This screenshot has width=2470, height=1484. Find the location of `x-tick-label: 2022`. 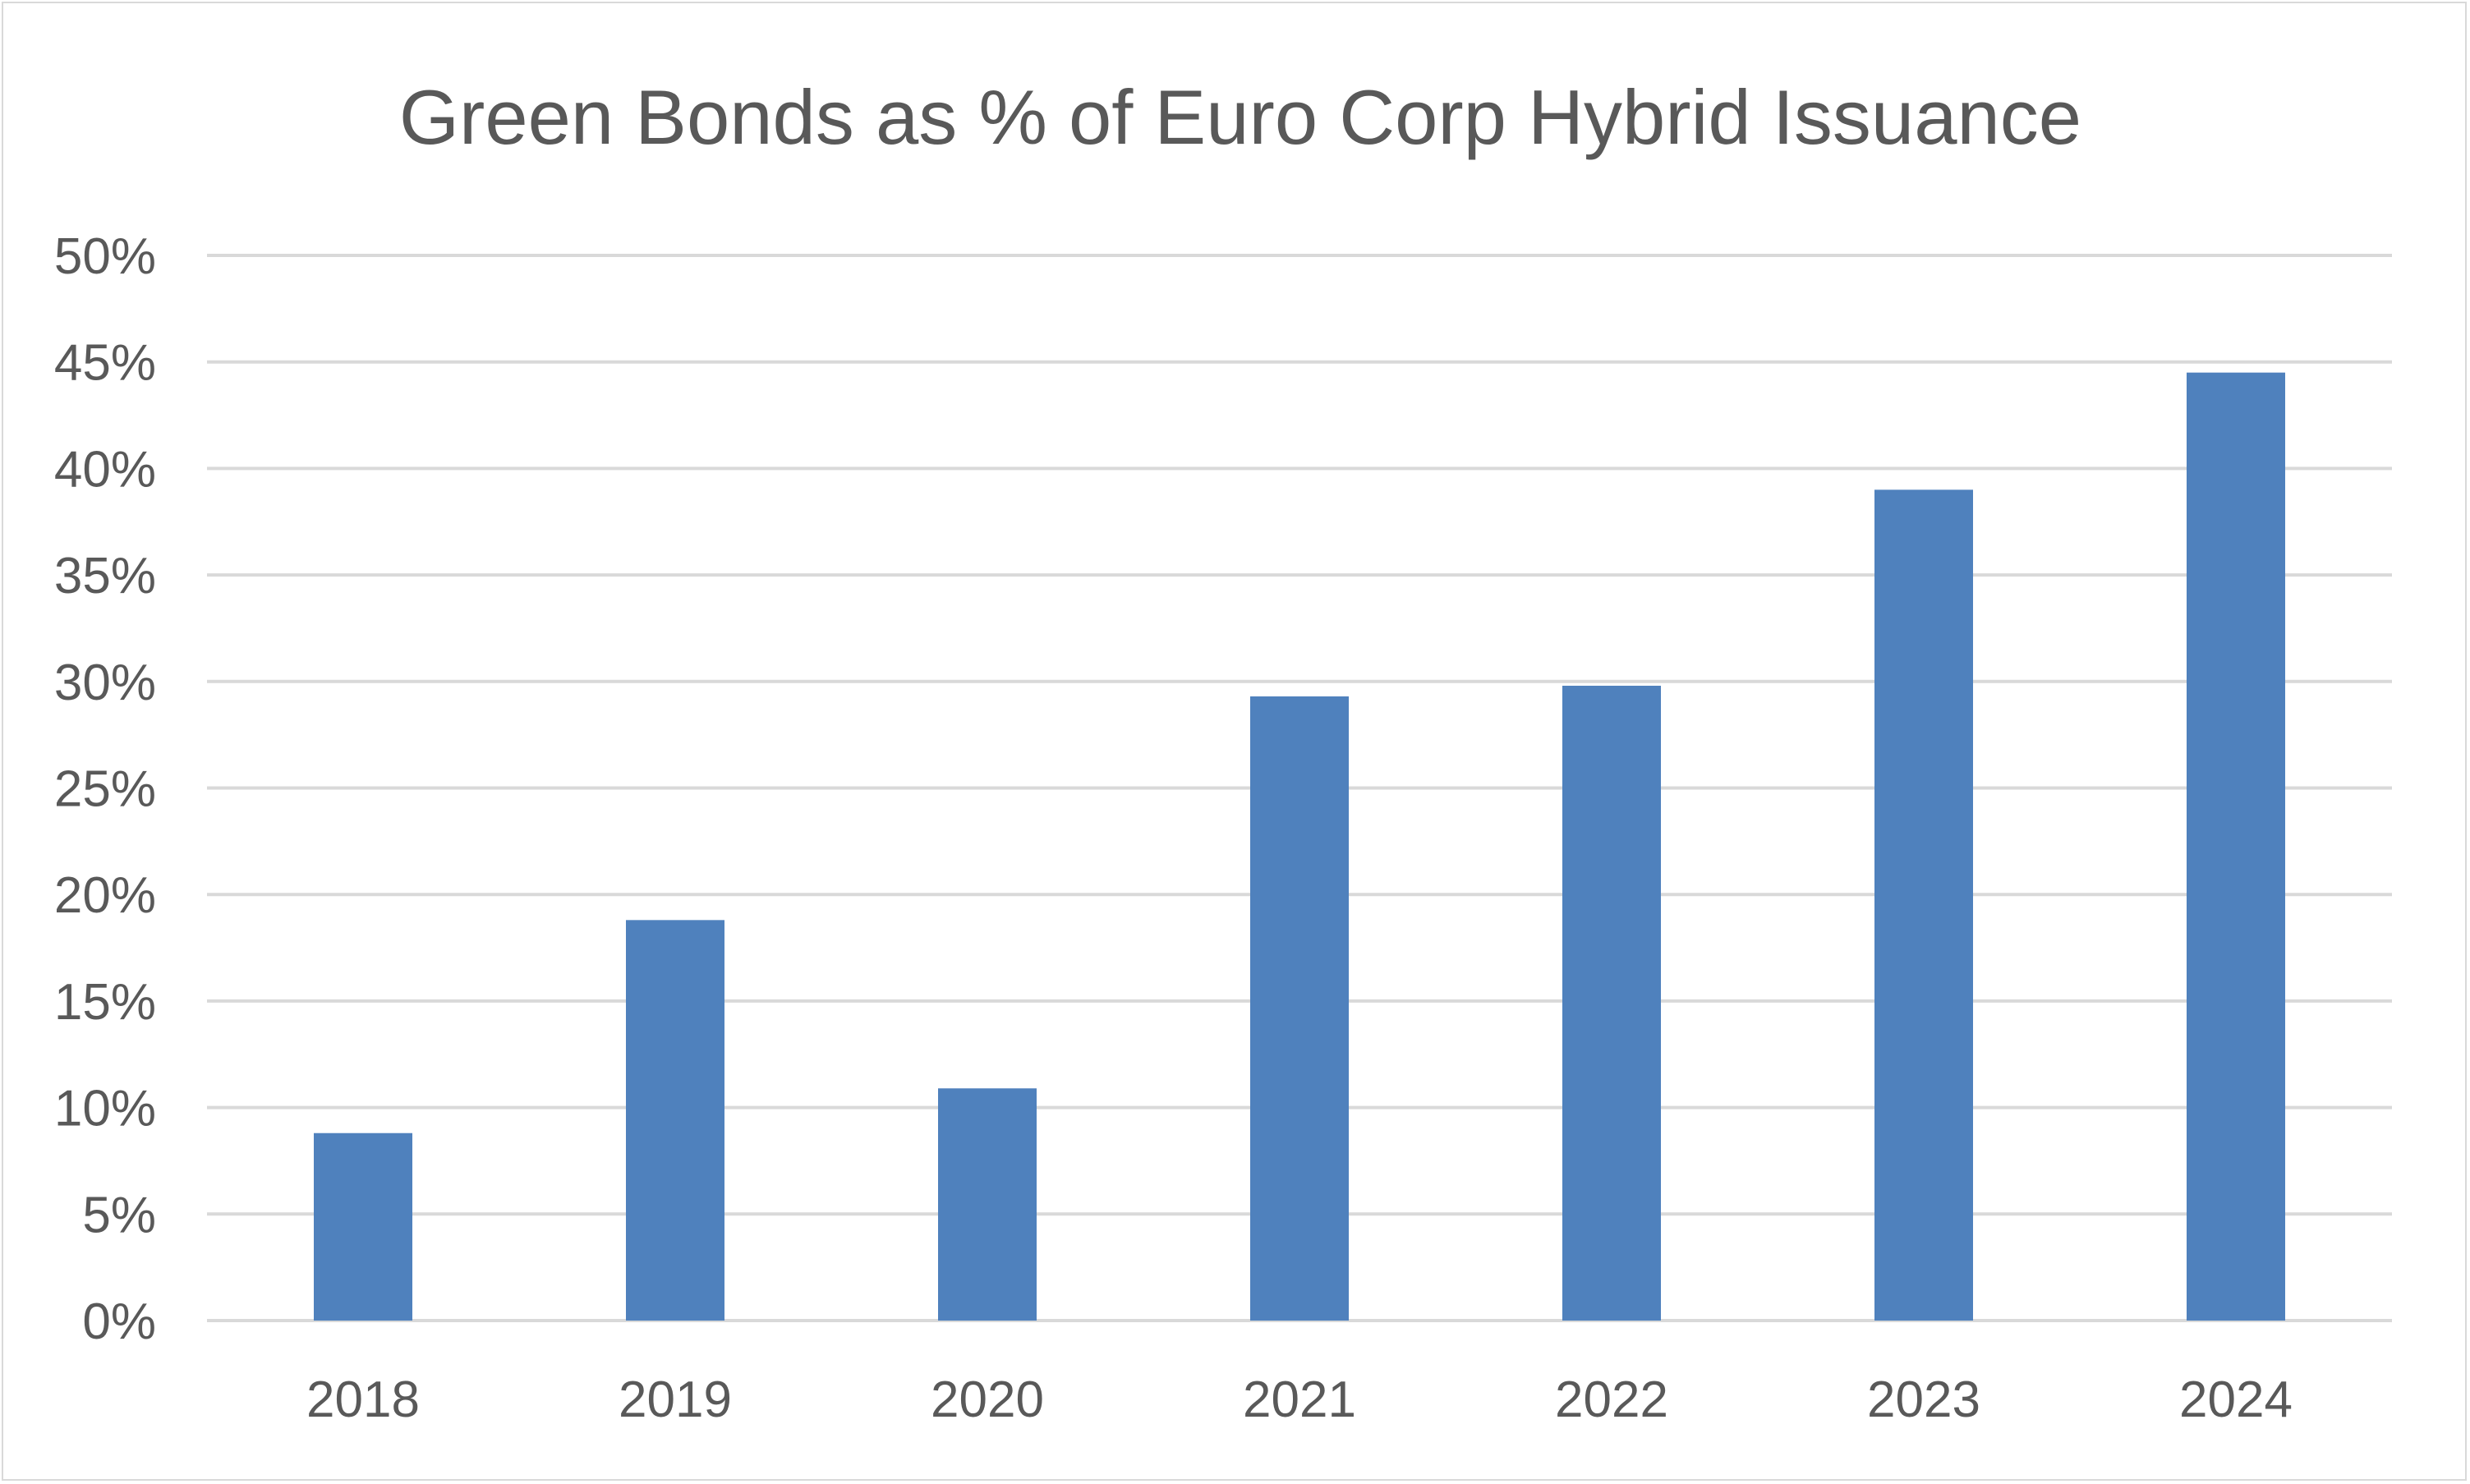

x-tick-label: 2022 is located at coordinates (1611, 1400).